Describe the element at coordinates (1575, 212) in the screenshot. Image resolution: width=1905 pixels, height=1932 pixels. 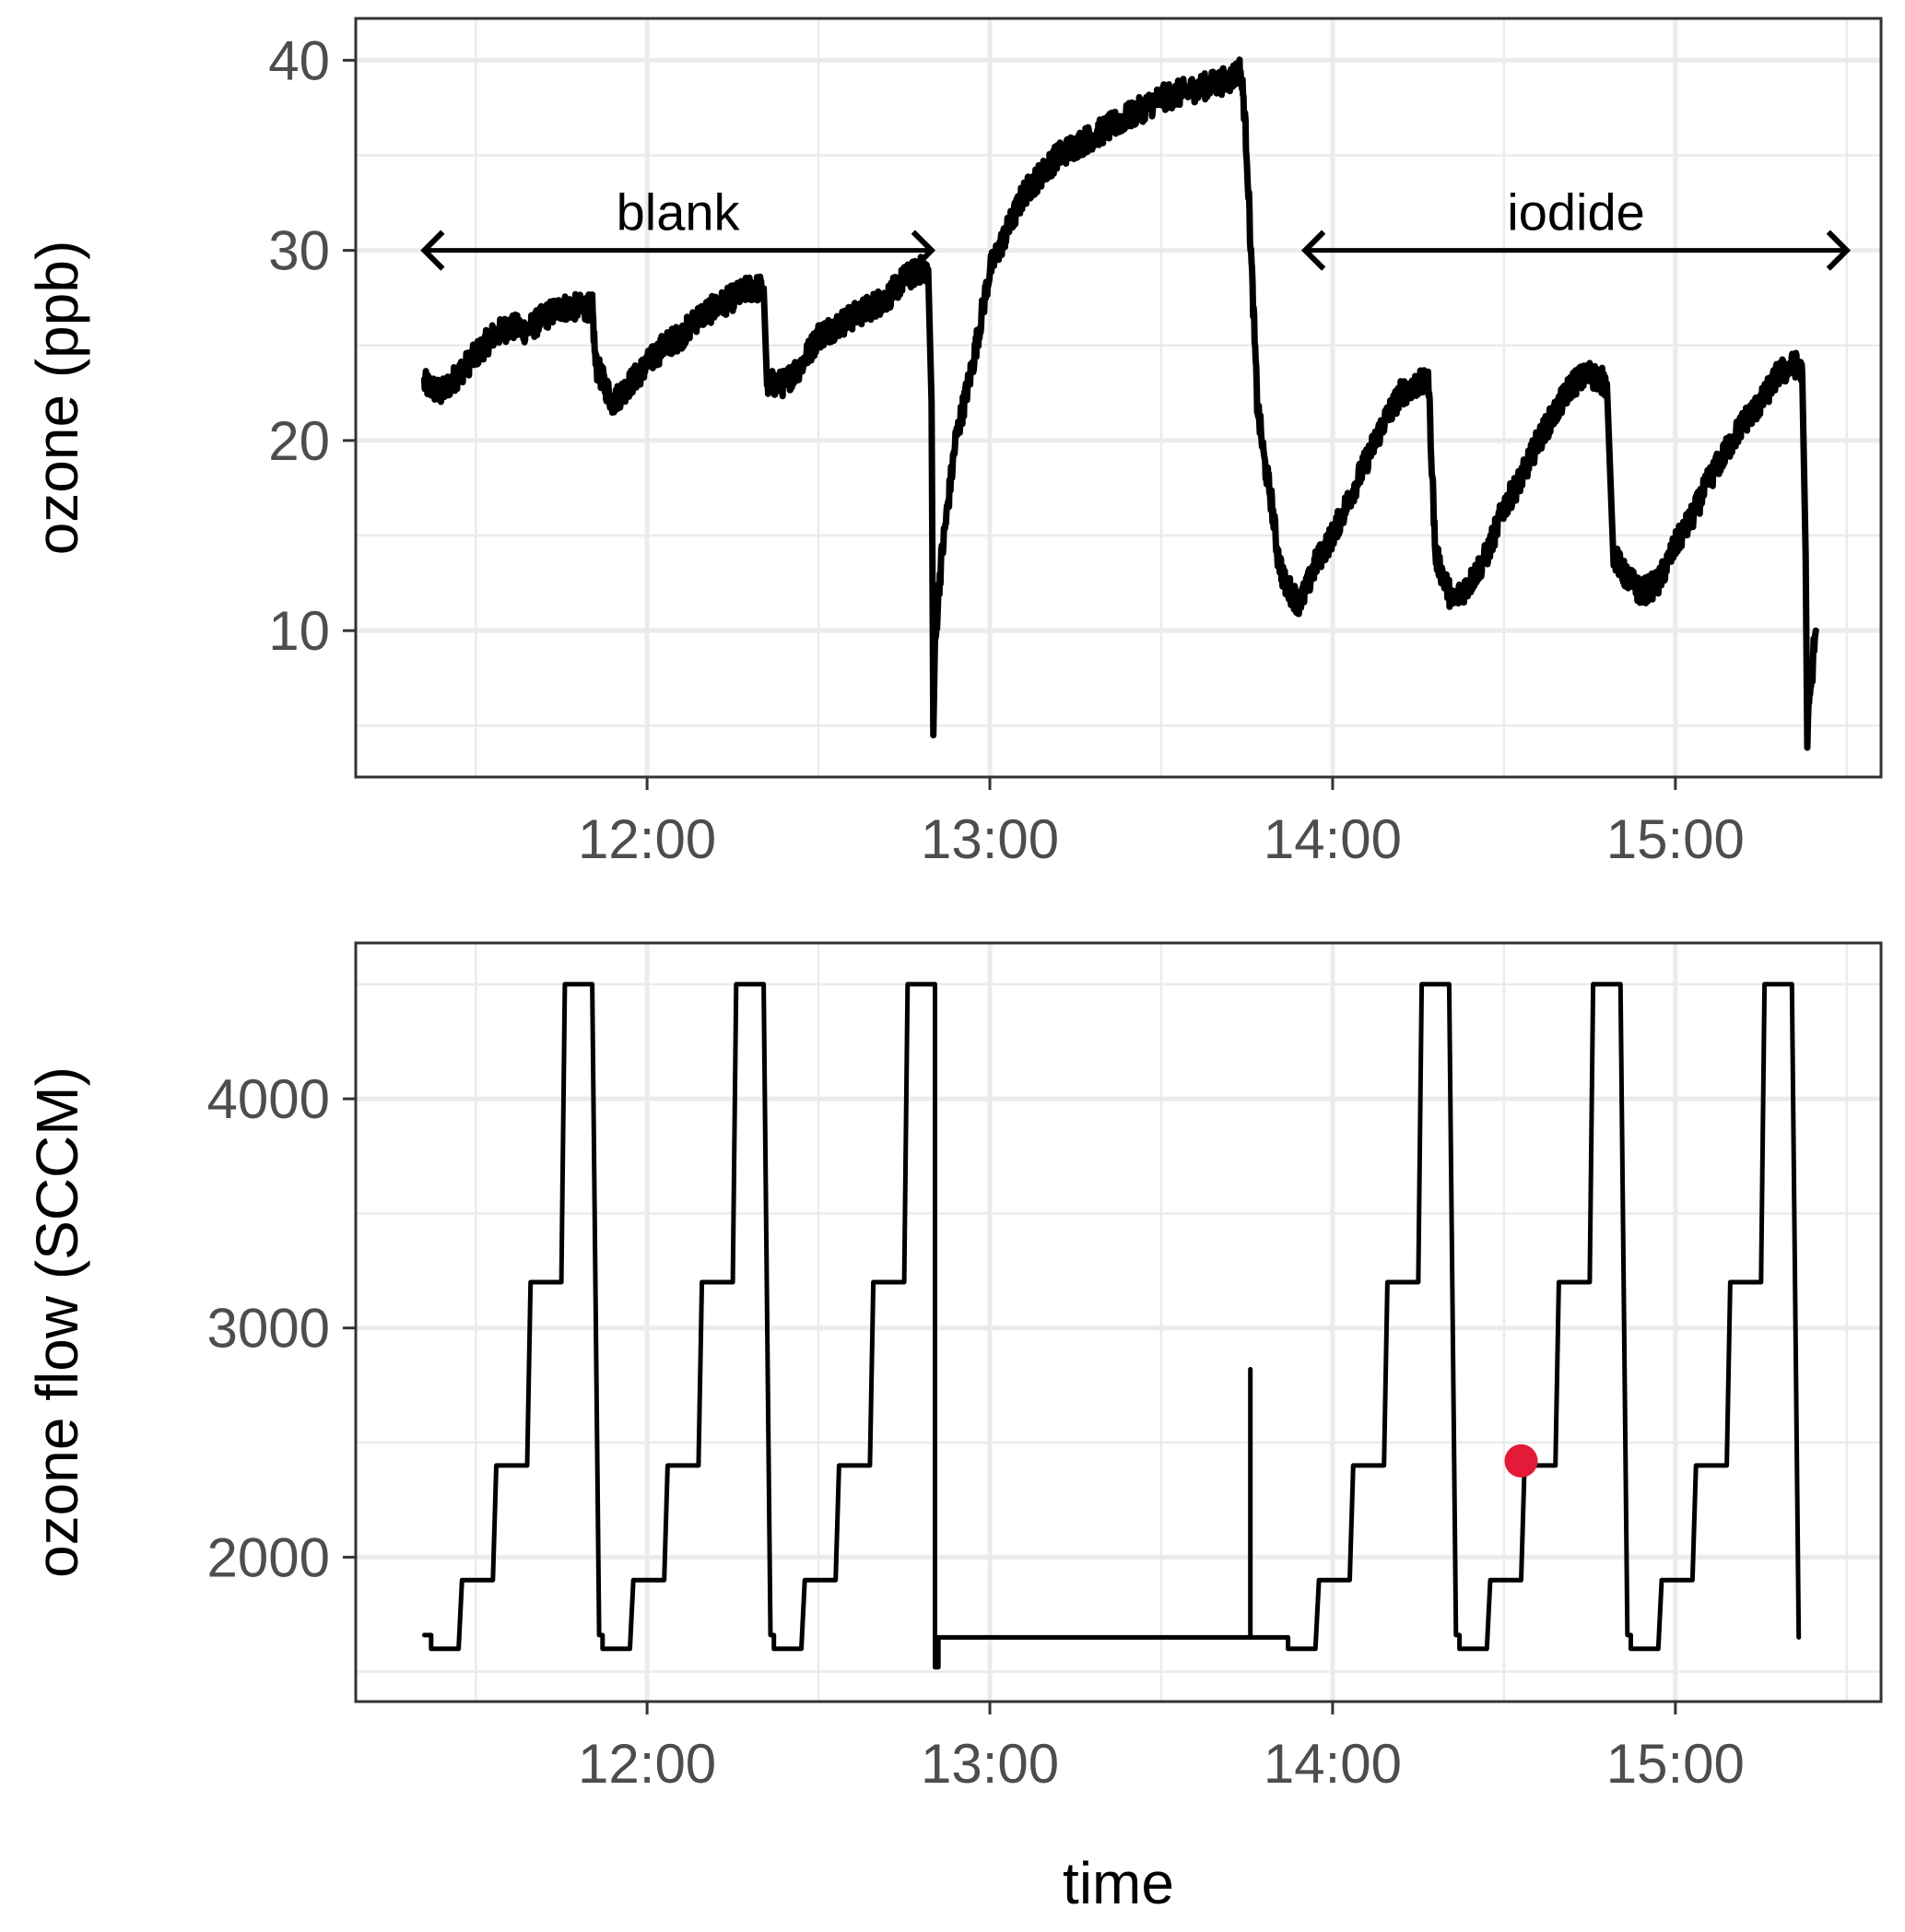
I see `annotation-iodide-label: iodide` at that location.